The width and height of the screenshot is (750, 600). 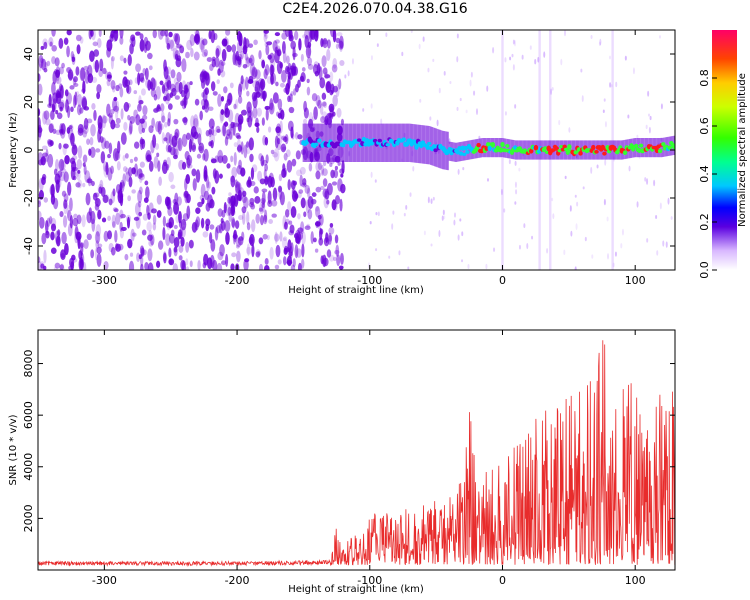 What do you see at coordinates (704, 222) in the screenshot?
I see `colorbar-tick-label: 0.2` at bounding box center [704, 222].